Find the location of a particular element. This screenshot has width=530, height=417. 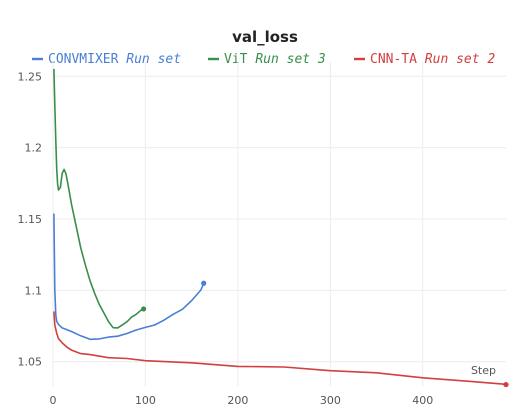

legend-label: ViT Run set 3 is located at coordinates (275, 59).